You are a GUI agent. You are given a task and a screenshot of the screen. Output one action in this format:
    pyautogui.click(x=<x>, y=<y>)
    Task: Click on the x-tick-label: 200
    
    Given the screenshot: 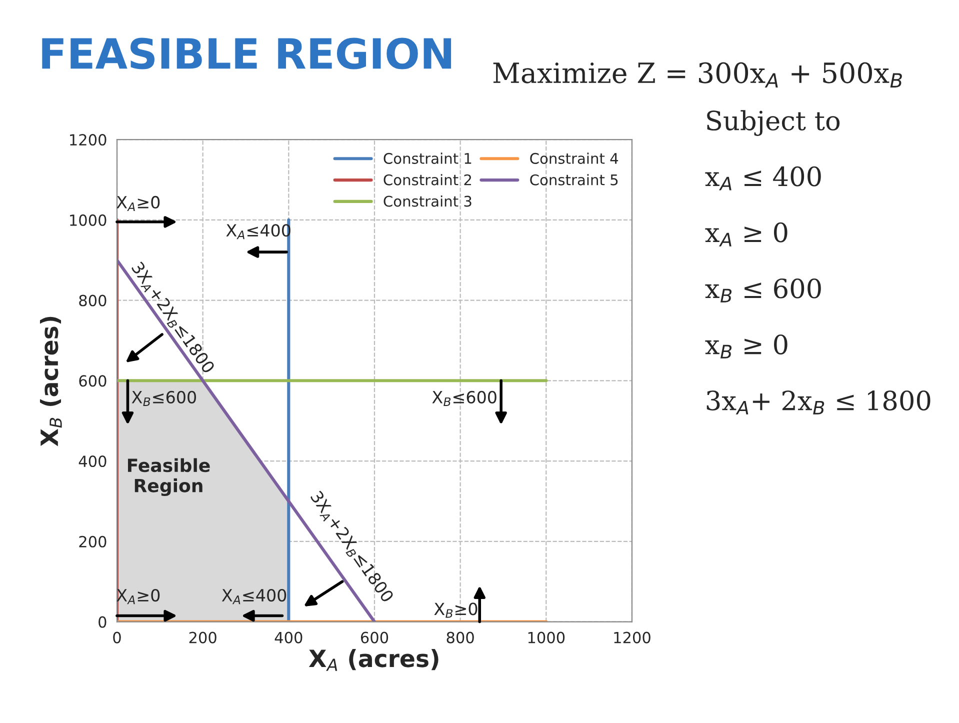 What is the action you would take?
    pyautogui.click(x=202, y=638)
    